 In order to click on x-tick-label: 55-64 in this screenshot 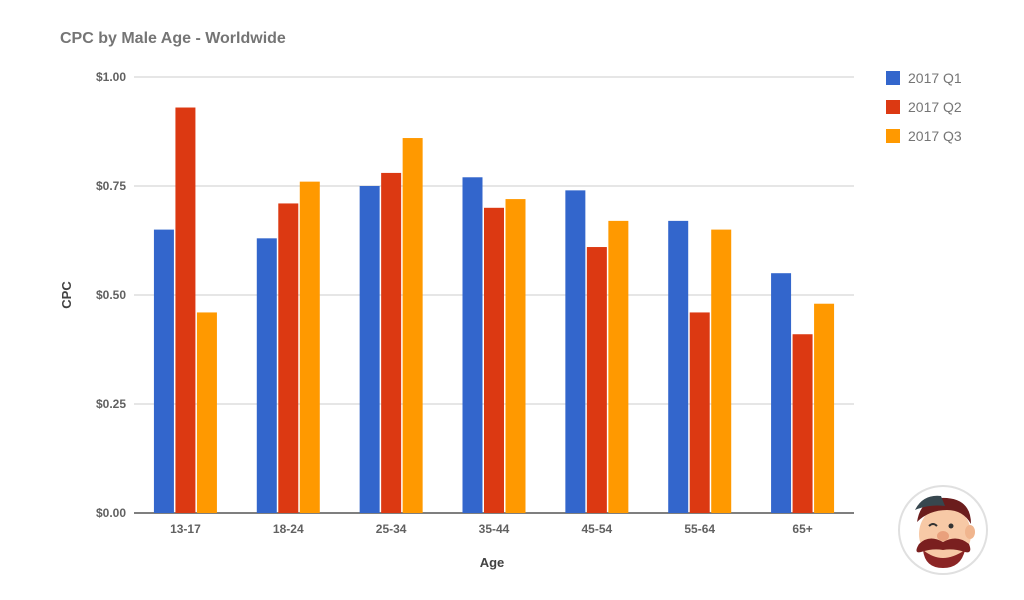, I will do `click(699, 529)`.